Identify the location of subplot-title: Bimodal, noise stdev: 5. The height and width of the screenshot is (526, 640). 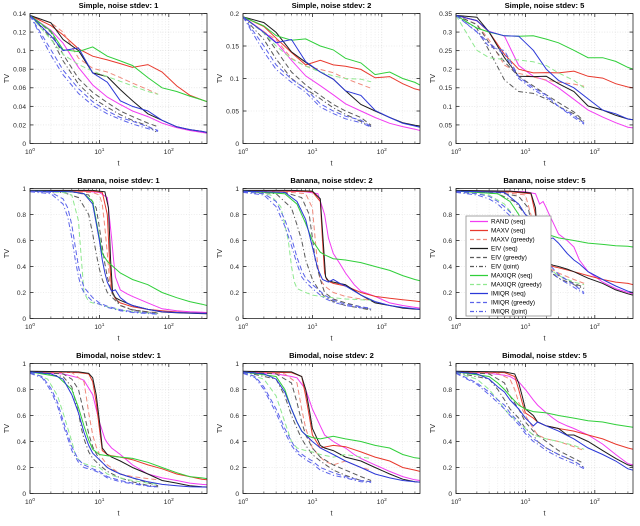
(545, 355).